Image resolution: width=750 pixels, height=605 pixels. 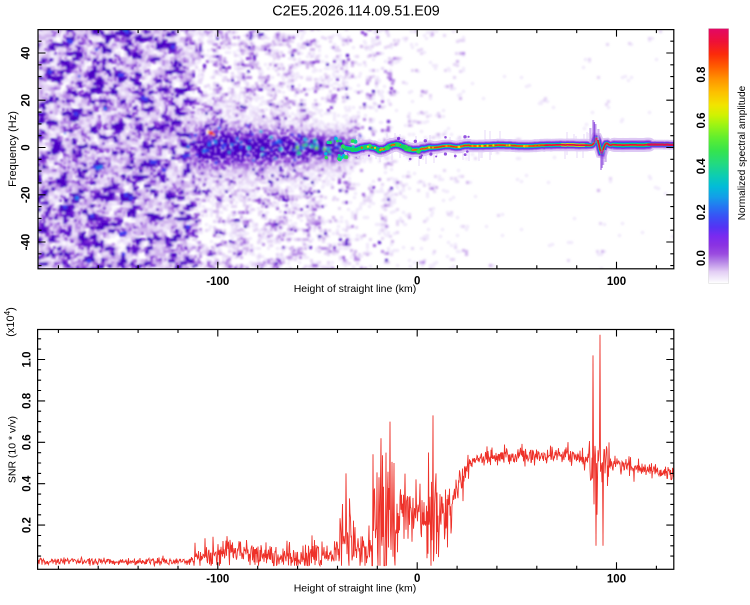 What do you see at coordinates (356, 12) in the screenshot?
I see `svg-text: C2E5.2026.114.09.51.E09` at bounding box center [356, 12].